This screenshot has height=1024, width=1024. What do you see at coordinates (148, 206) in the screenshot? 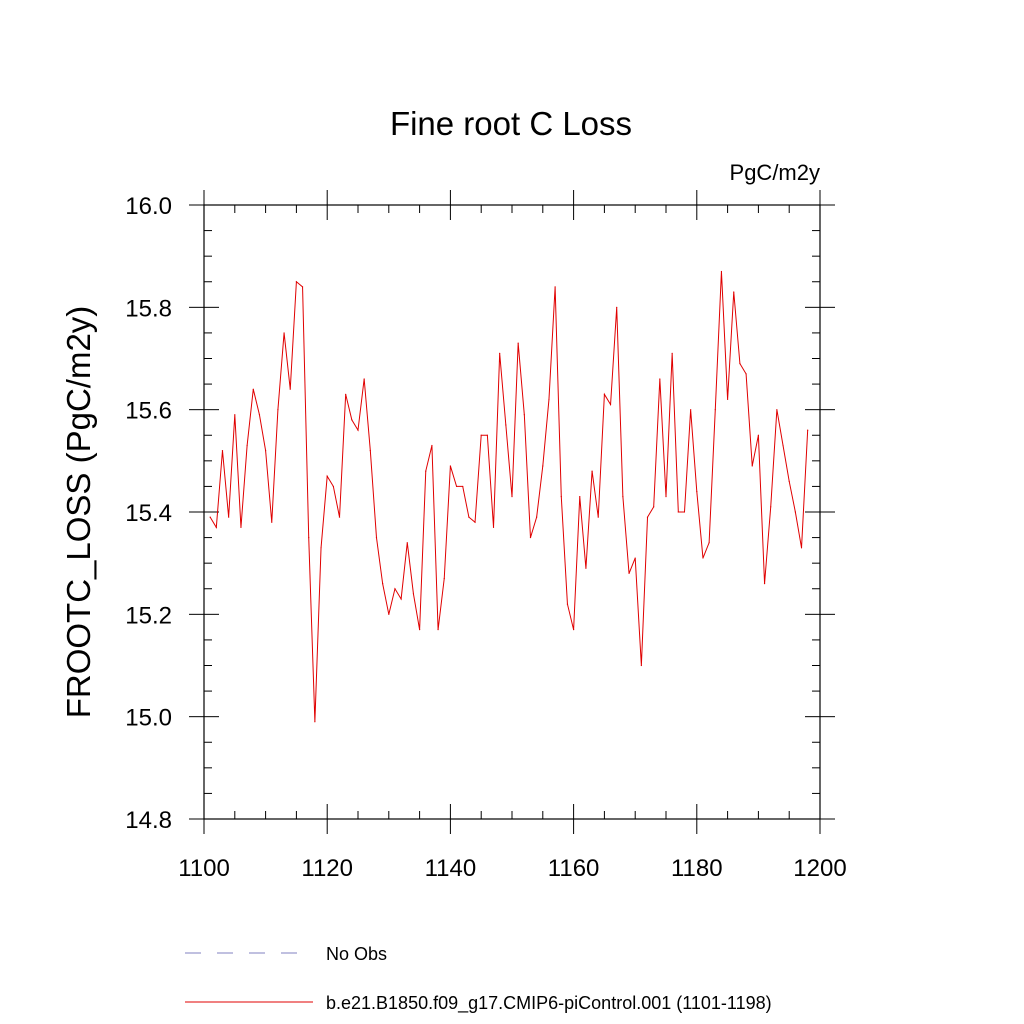
I see `y-tick-label: 16.0` at bounding box center [148, 206].